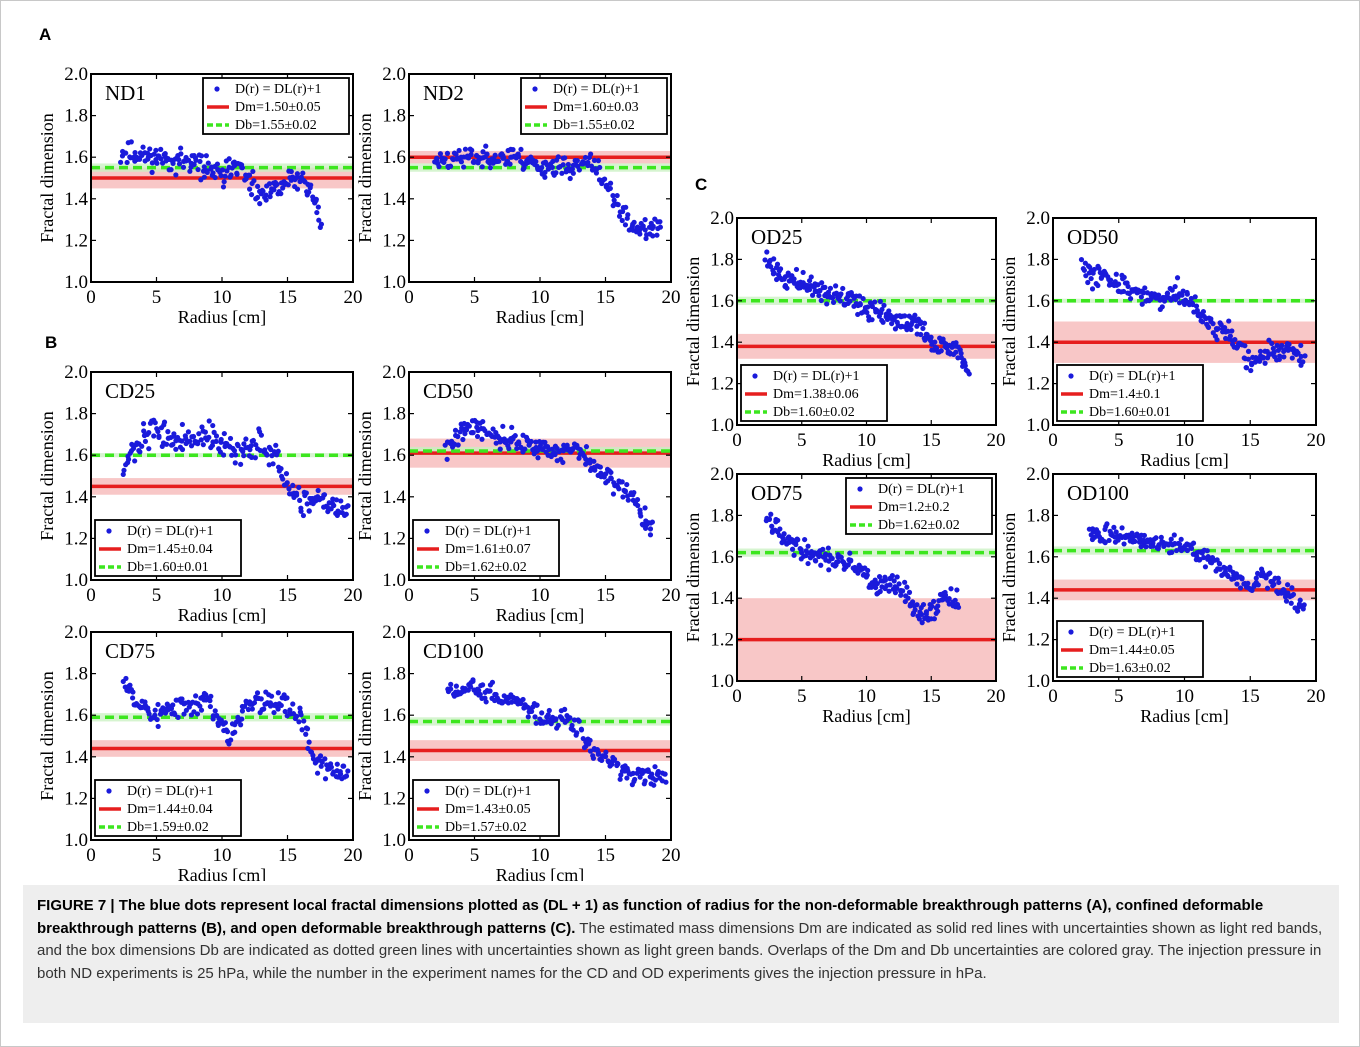 The height and width of the screenshot is (1047, 1360). What do you see at coordinates (1130, 668) in the screenshot?
I see `legend-box-label: Db=1.63±0.02` at bounding box center [1130, 668].